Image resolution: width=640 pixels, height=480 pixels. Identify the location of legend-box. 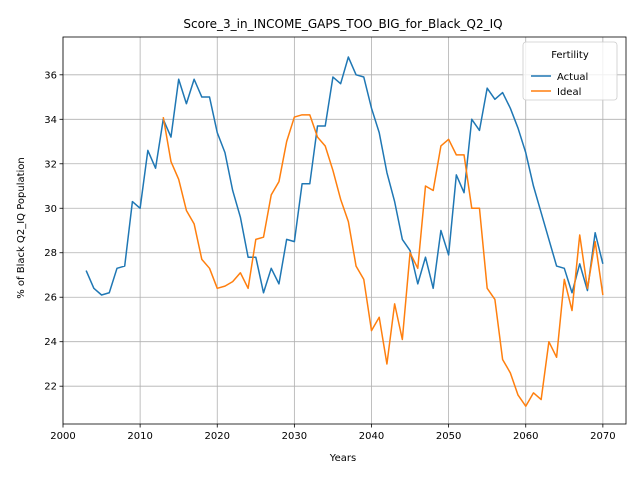
(570, 71).